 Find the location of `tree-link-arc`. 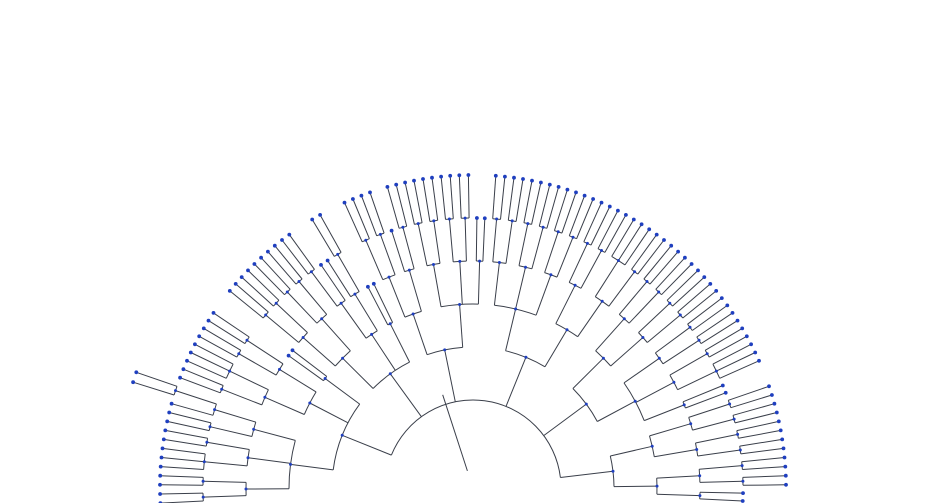

tree-link-arc is located at coordinates (475, 438).